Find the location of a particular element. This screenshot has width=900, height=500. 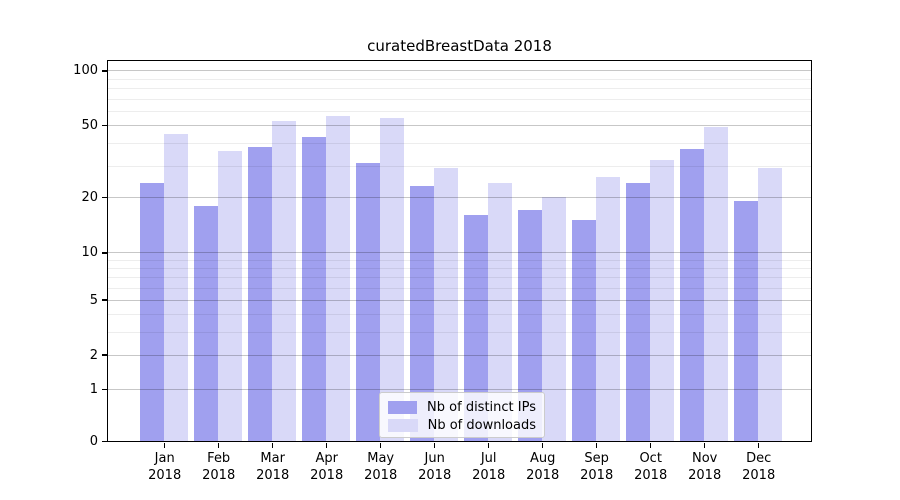

bar-distinct-ips-sep is located at coordinates (584, 331).